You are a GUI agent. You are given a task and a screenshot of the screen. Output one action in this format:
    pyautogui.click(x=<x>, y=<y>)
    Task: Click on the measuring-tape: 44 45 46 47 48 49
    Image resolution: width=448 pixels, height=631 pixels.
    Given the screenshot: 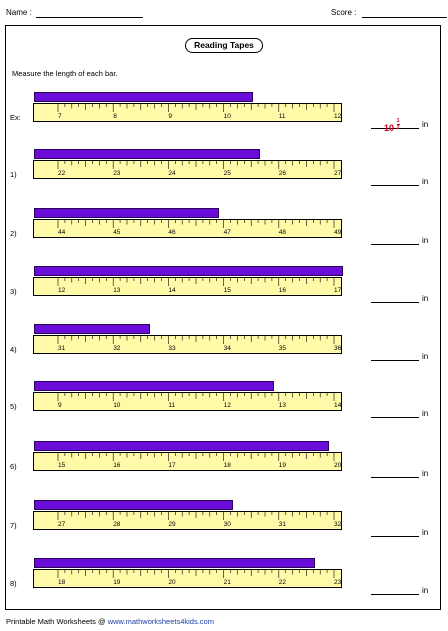 What is the action you would take?
    pyautogui.click(x=187, y=228)
    